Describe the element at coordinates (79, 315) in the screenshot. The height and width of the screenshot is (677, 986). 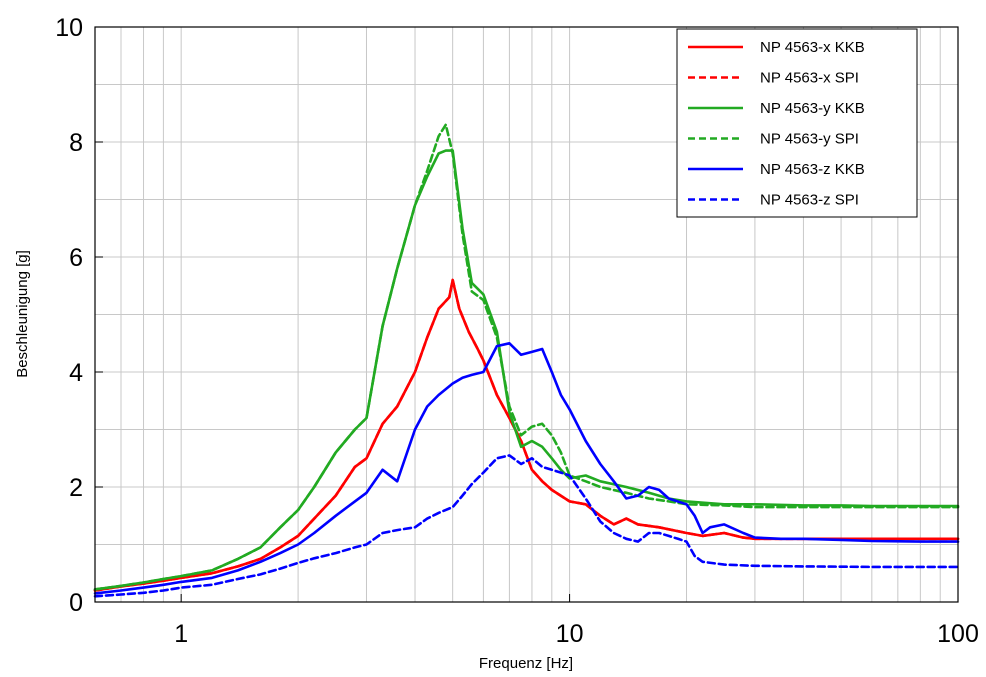
I see `y-axis-ticks: 0 2 4 6 8 10` at that location.